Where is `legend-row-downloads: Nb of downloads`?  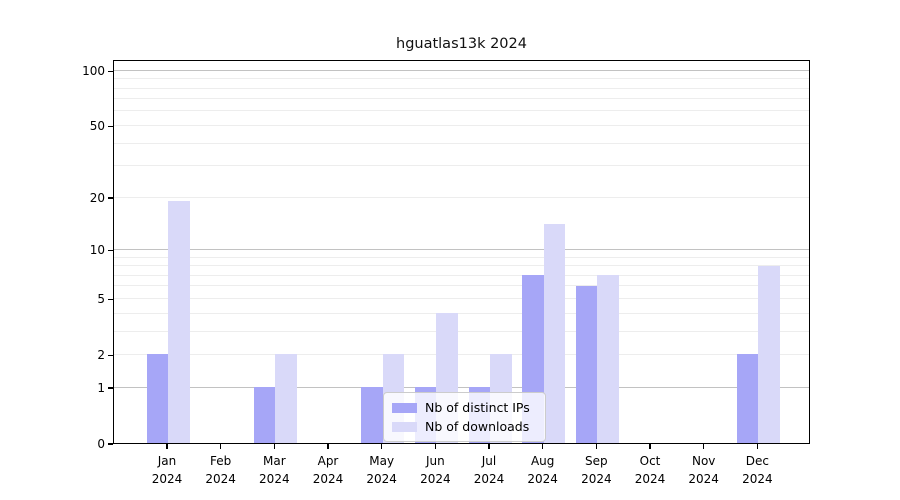 legend-row-downloads: Nb of downloads is located at coordinates (464, 426).